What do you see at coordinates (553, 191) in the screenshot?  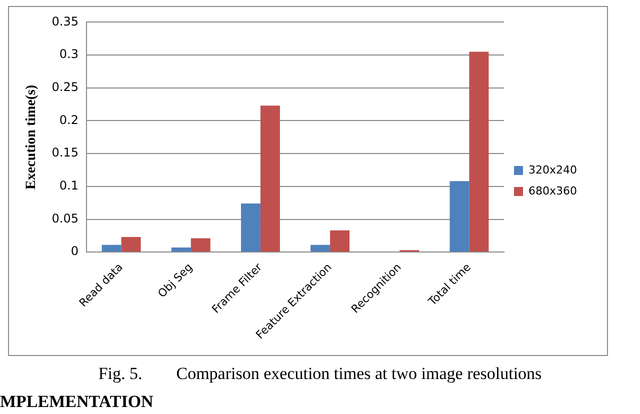 I see `legend-label: 680x360` at bounding box center [553, 191].